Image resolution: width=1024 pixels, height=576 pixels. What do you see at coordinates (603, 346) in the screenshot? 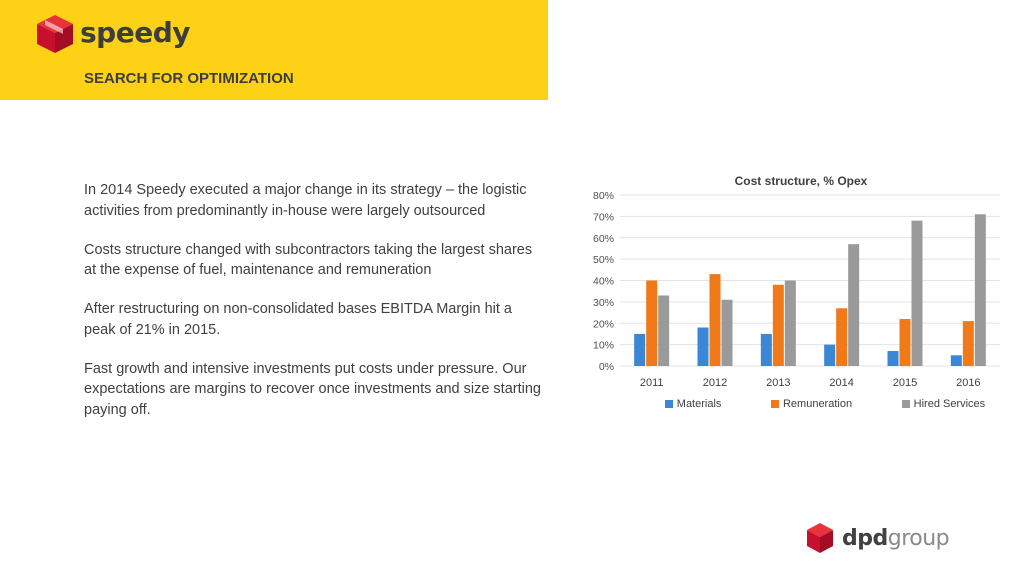
I see `y-tick-label: 10%` at bounding box center [603, 346].